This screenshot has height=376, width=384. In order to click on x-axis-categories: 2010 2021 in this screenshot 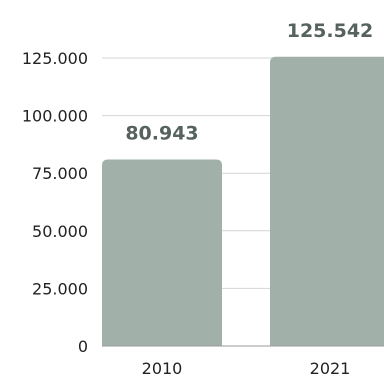, I will do `click(246, 367)`.